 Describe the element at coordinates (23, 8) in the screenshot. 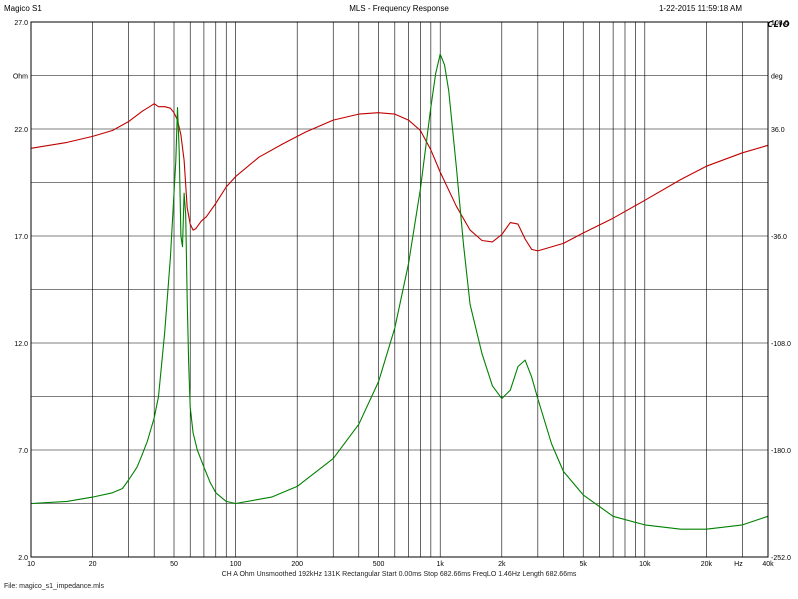

I see `chart-subtitle: Magico S1` at that location.